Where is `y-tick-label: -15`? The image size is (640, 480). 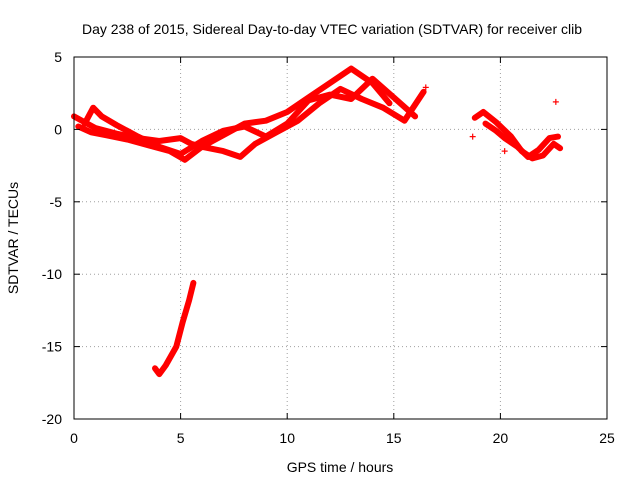
y-tick-label: -15 is located at coordinates (52, 347).